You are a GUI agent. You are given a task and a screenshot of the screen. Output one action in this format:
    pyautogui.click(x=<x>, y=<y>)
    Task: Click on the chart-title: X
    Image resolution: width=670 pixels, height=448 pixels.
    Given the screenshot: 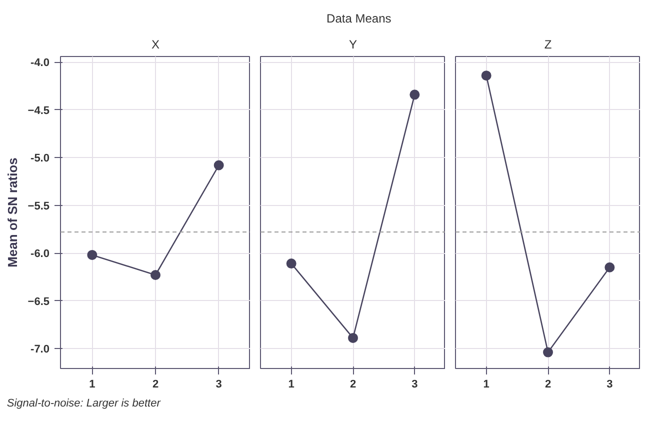 What is the action you would take?
    pyautogui.click(x=156, y=45)
    